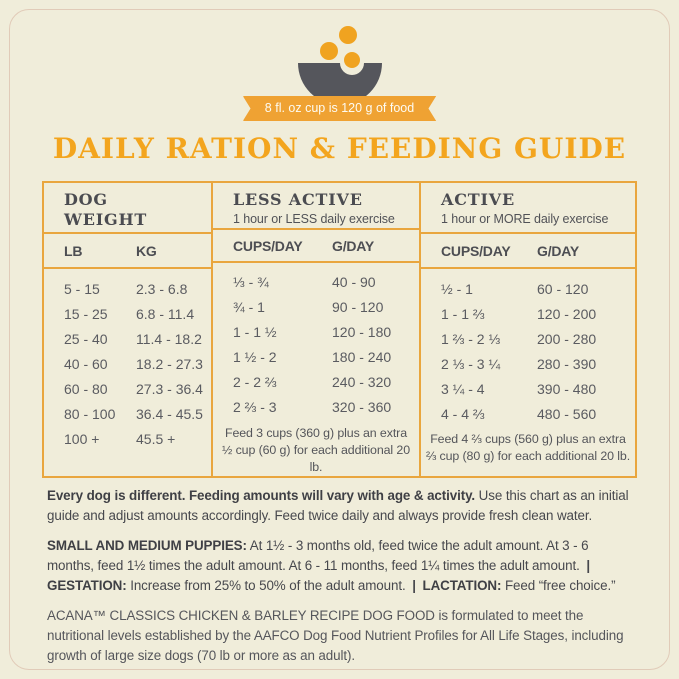  I want to click on table-row: 80 - 100 36.4 - 45.5, so click(133, 413).